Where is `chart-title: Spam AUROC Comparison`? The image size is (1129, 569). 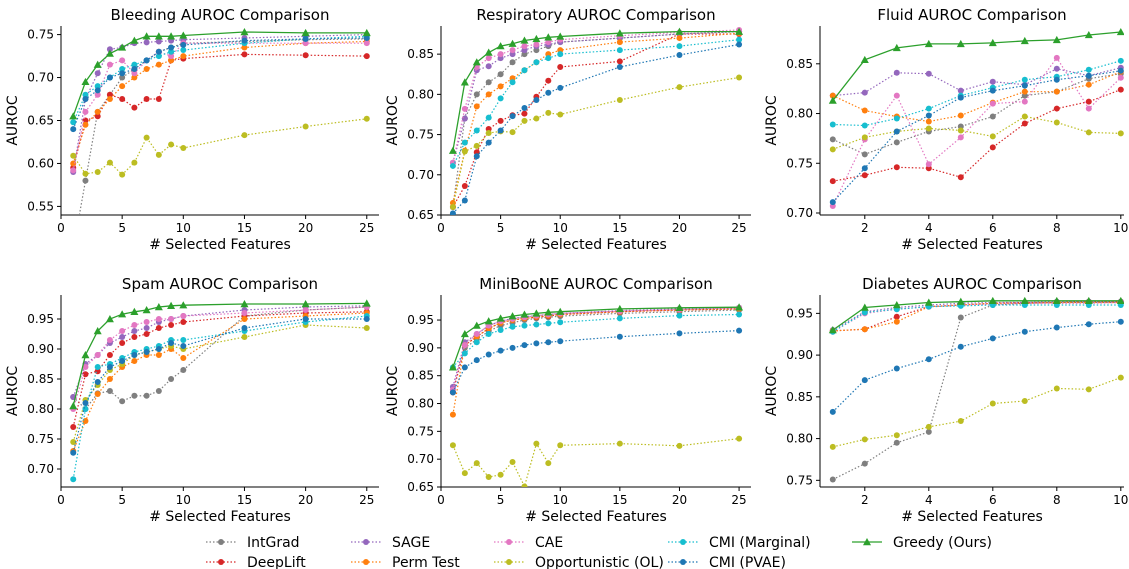
chart-title: Spam AUROC Comparison is located at coordinates (220, 284).